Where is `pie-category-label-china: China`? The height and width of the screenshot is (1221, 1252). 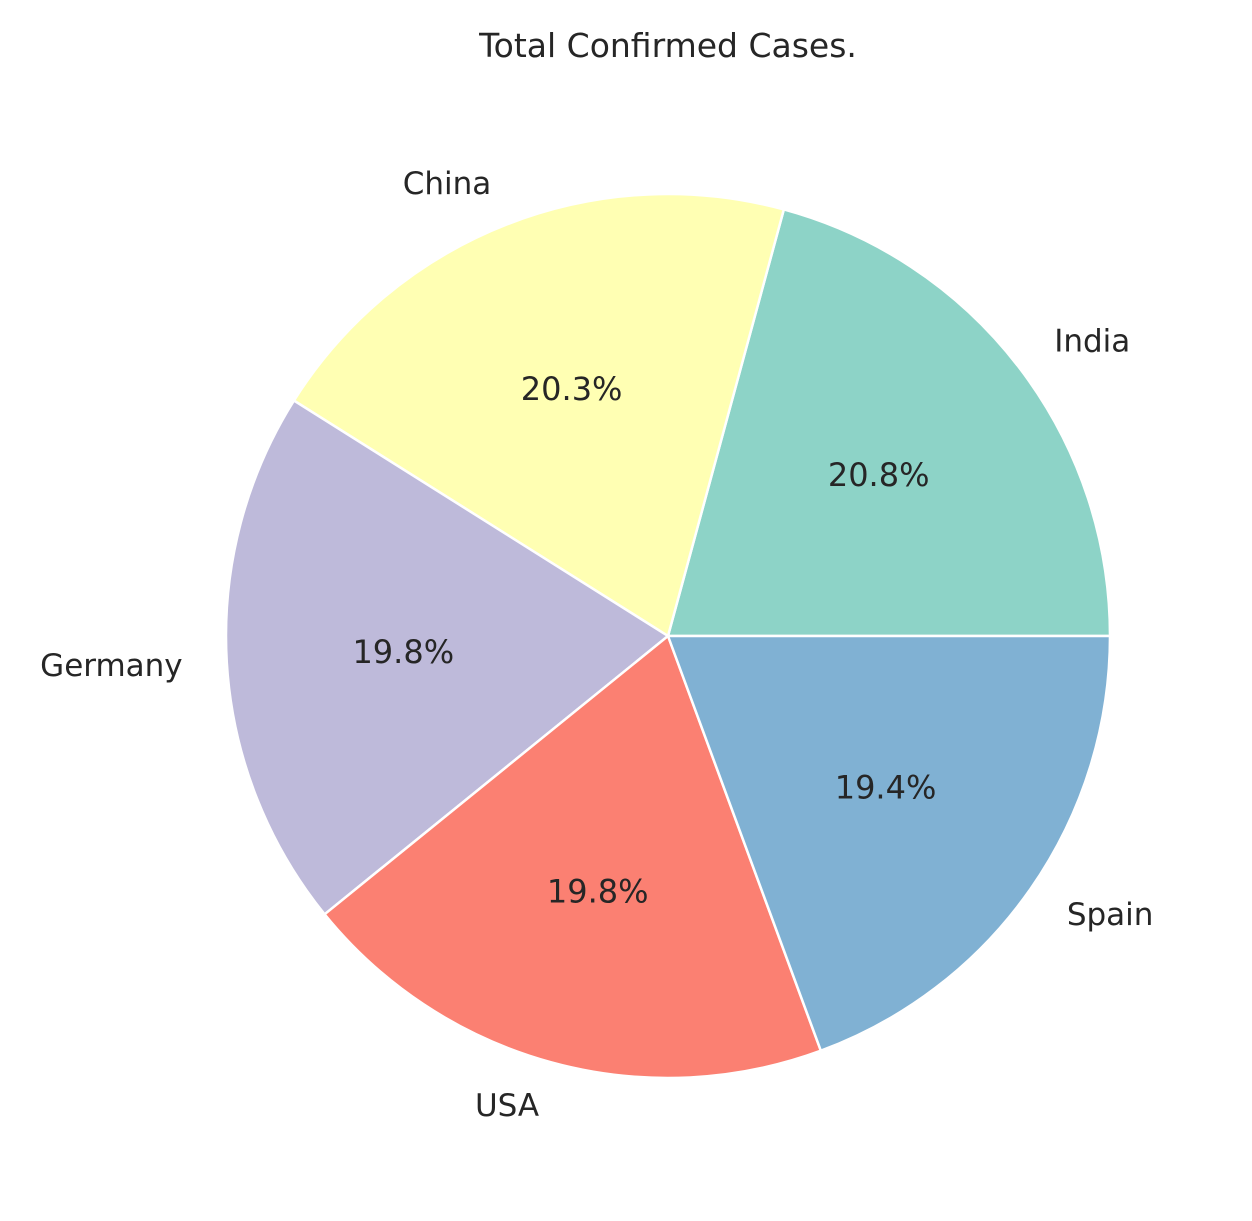
pie-category-label-china: China is located at coordinates (447, 184).